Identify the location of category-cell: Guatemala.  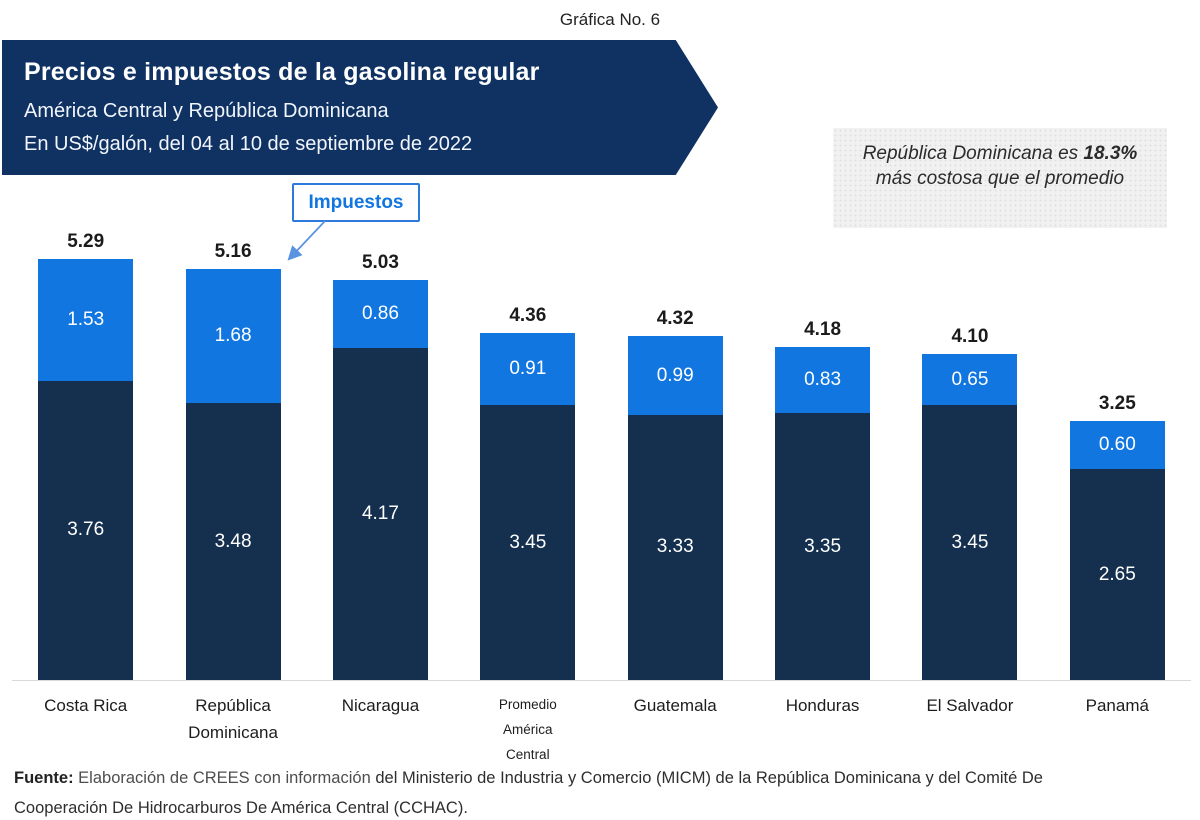
(675, 705).